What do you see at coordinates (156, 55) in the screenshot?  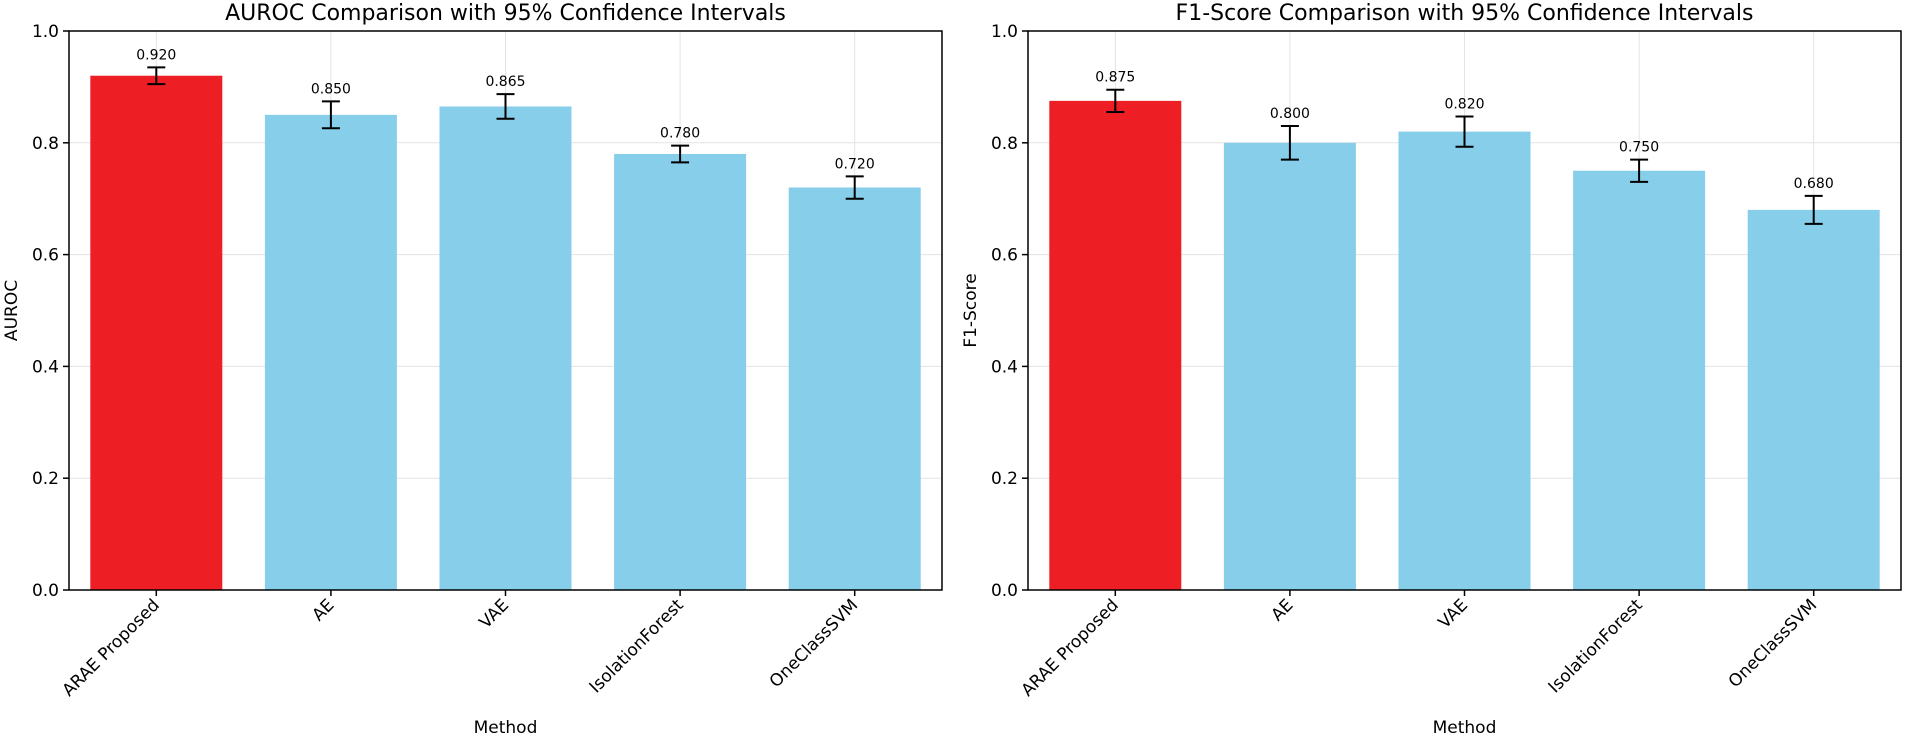 I see `value-label: 0.920` at bounding box center [156, 55].